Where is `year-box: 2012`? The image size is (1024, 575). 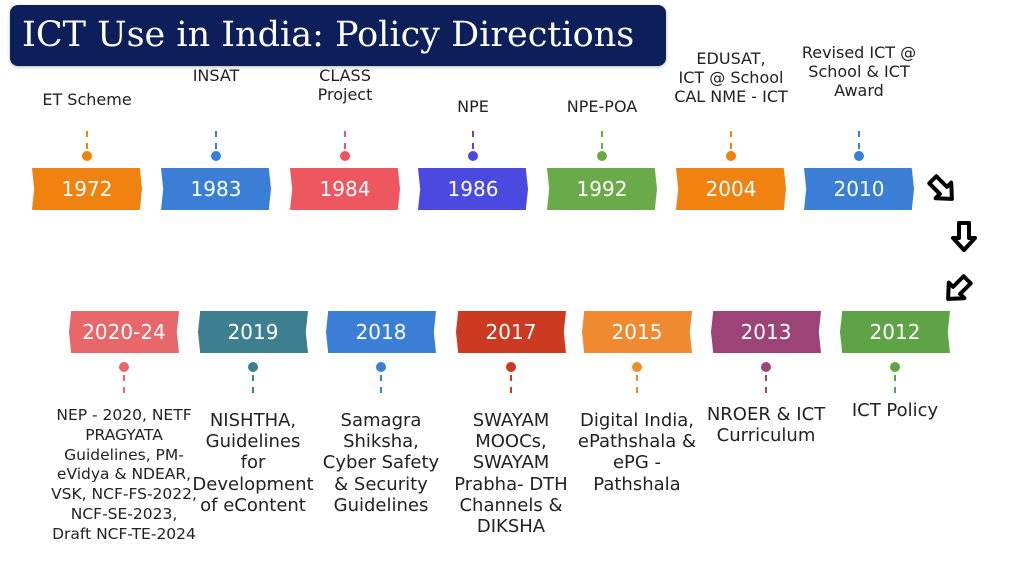 year-box: 2012 is located at coordinates (895, 332).